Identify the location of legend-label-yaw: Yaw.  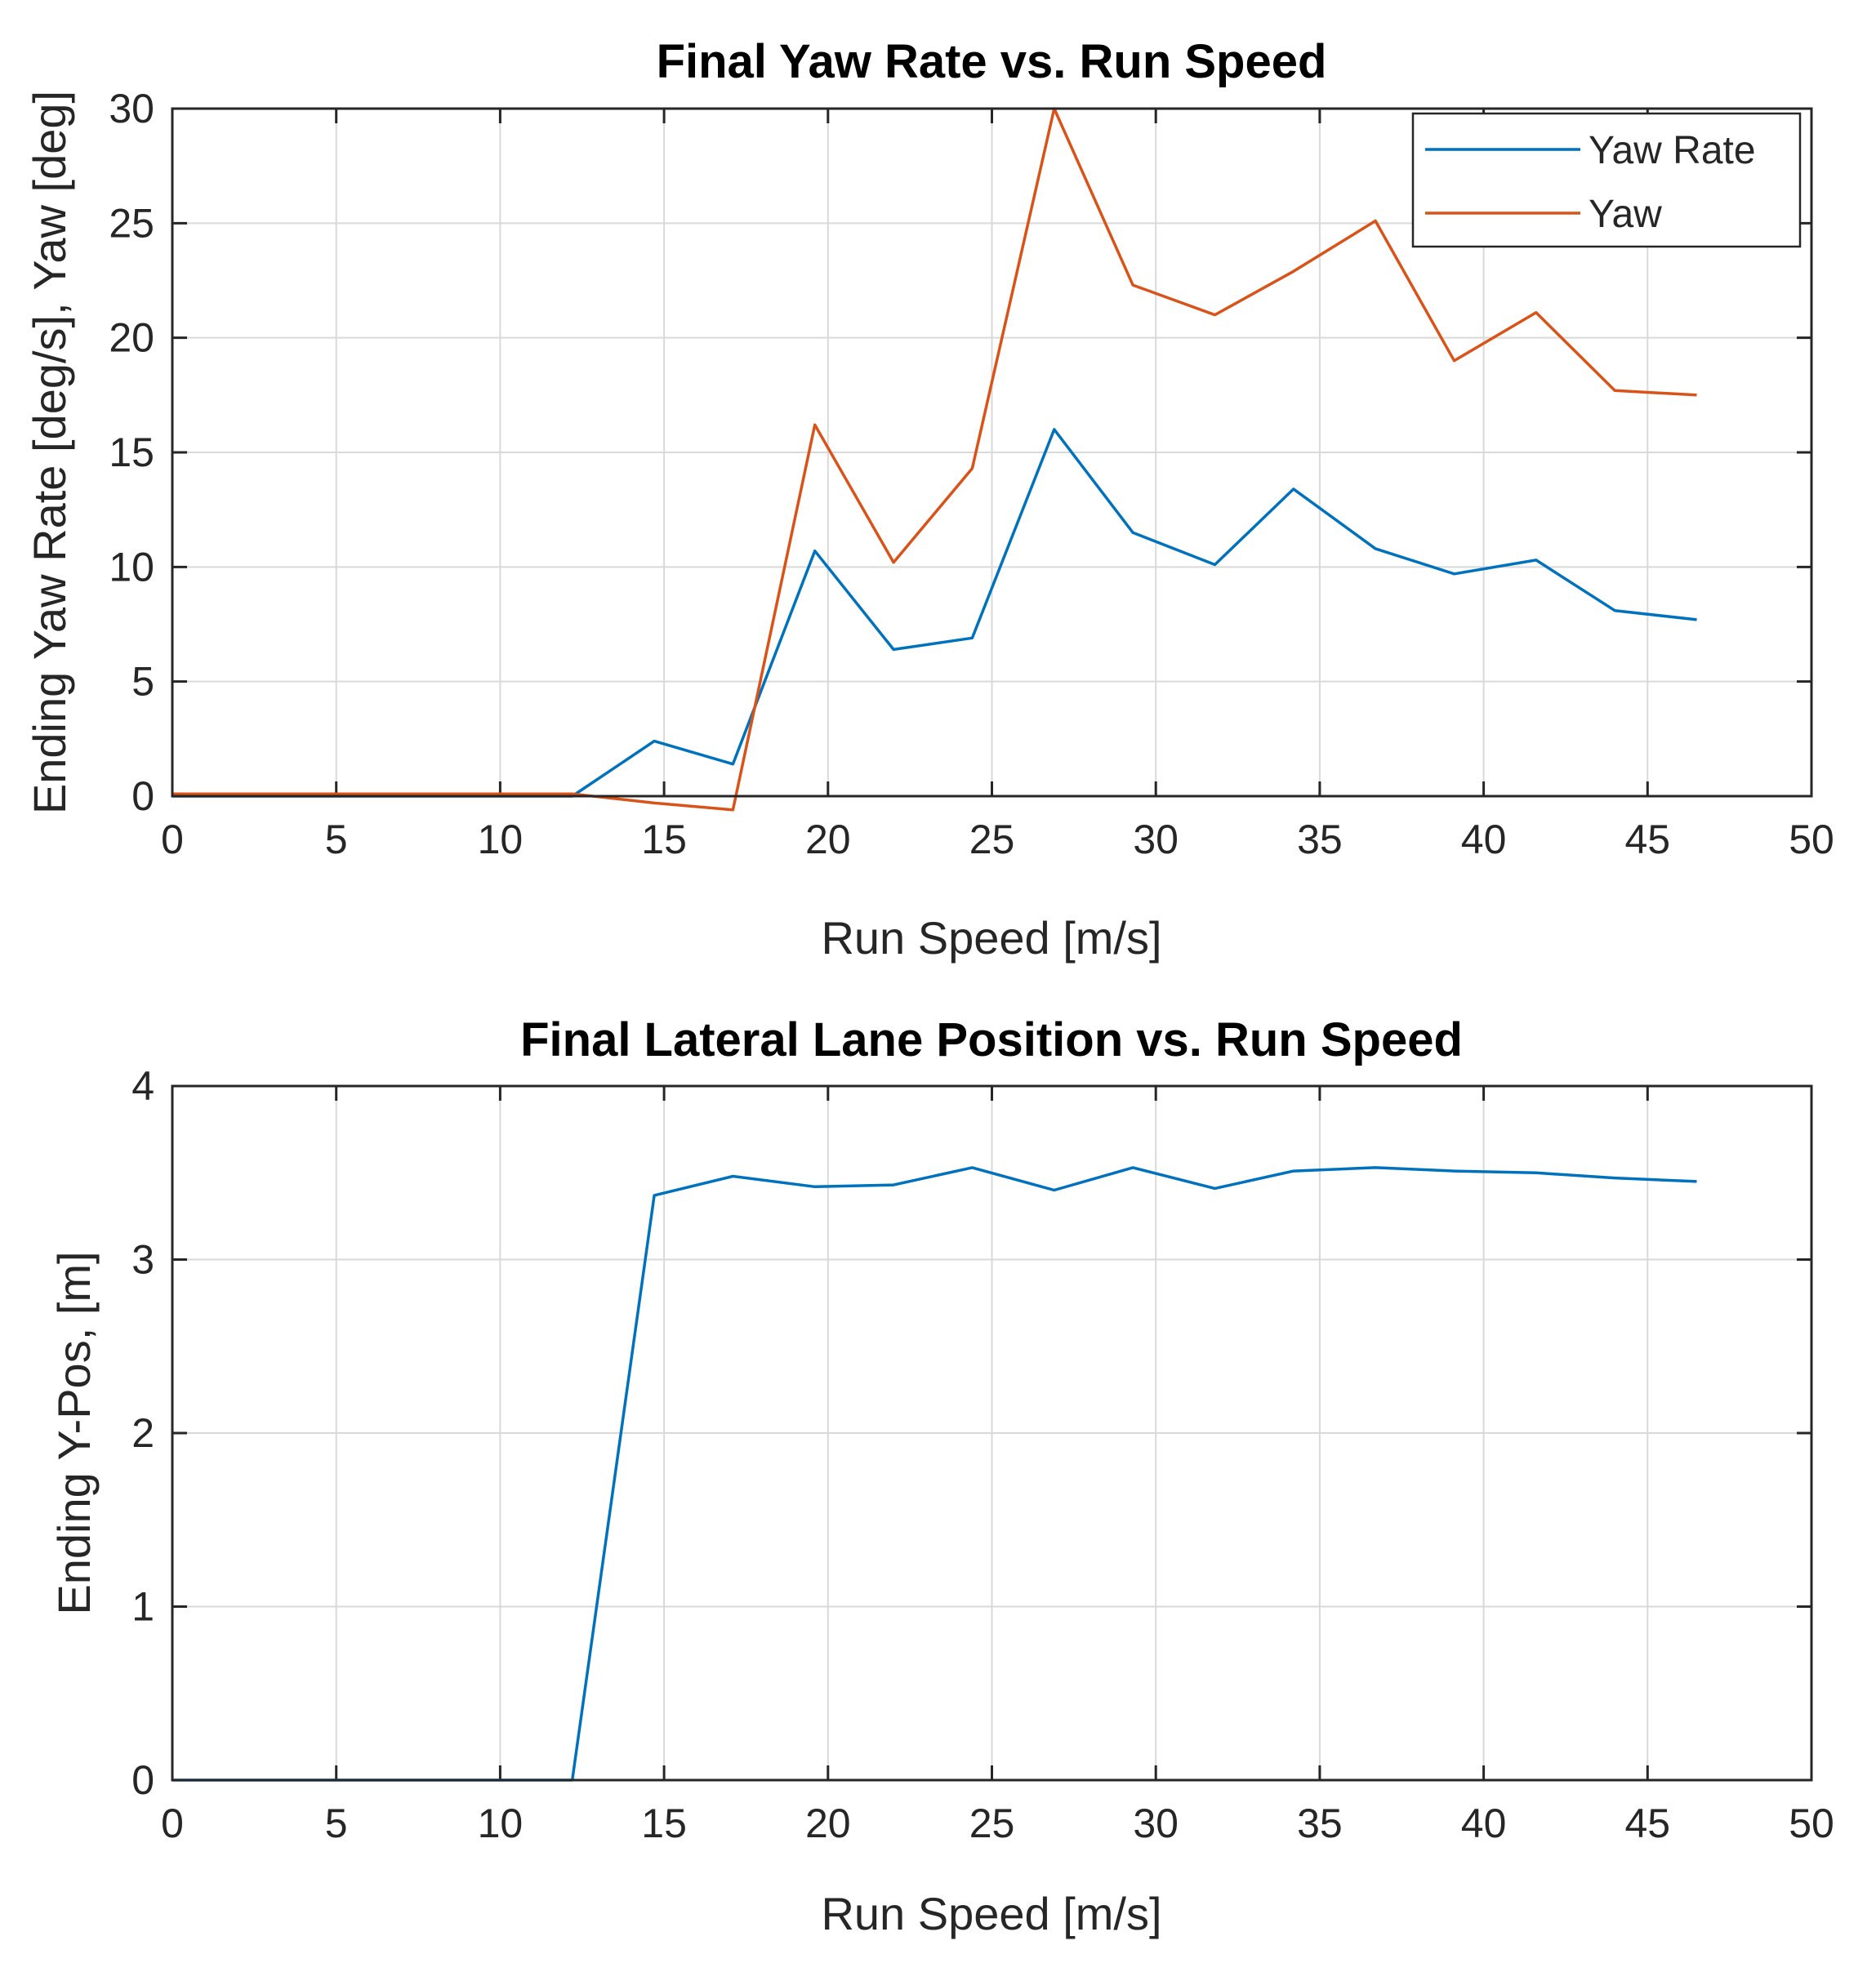
(1625, 215).